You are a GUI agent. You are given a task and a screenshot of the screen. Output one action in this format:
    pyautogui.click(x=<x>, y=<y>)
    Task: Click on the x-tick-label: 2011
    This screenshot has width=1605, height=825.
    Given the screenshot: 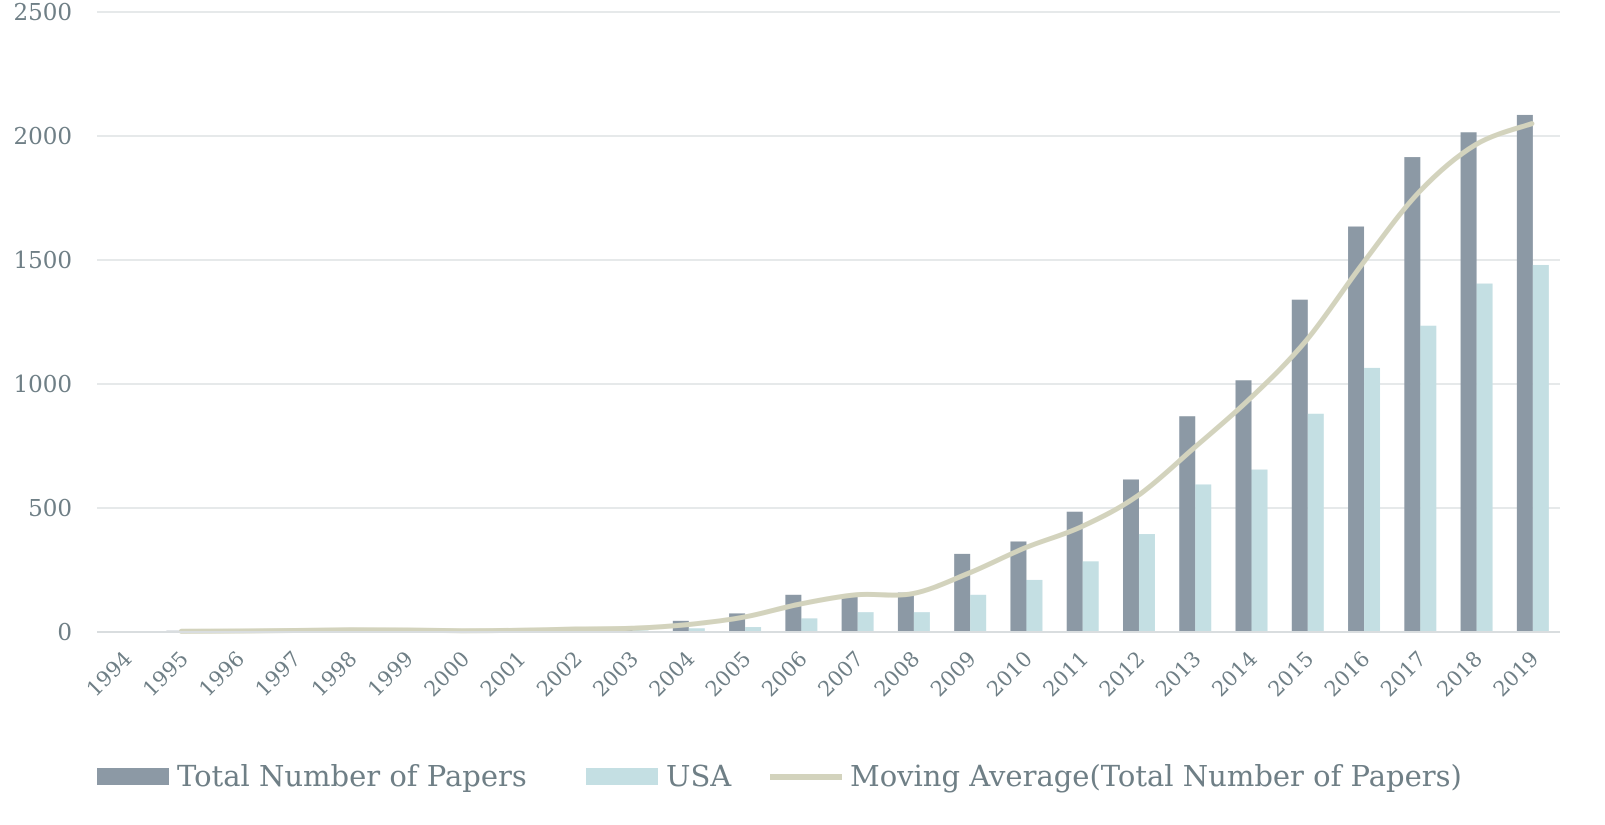 What is the action you would take?
    pyautogui.click(x=1065, y=674)
    